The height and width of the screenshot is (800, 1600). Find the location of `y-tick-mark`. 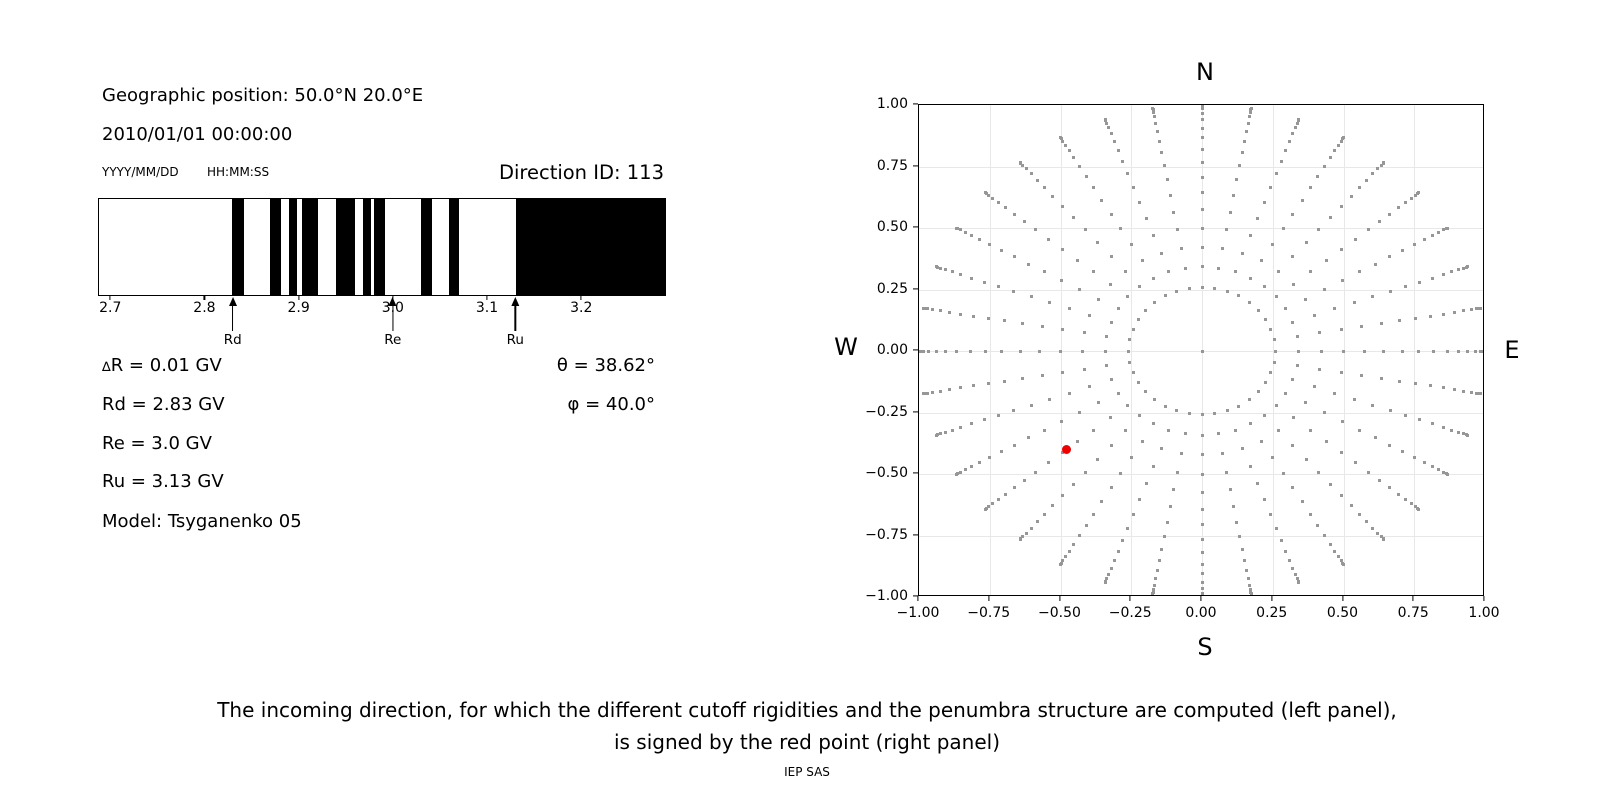

y-tick-mark is located at coordinates (915, 473).